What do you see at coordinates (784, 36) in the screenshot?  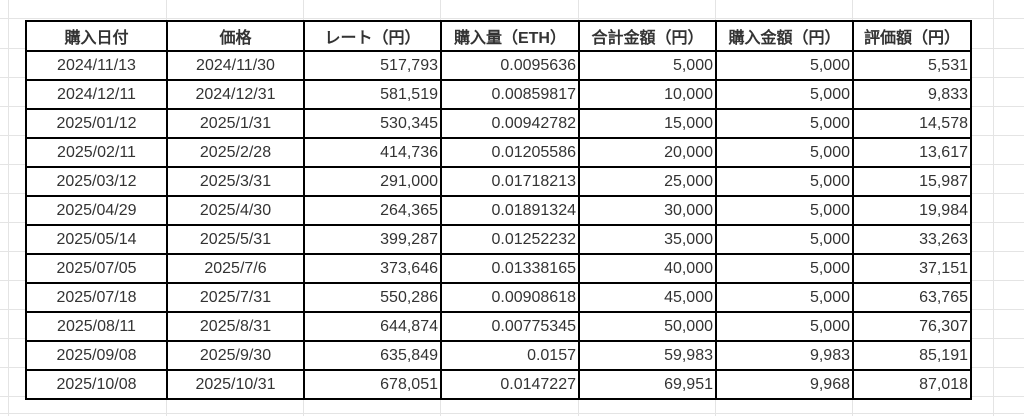 I see `header-cell: 購入金額（円）` at bounding box center [784, 36].